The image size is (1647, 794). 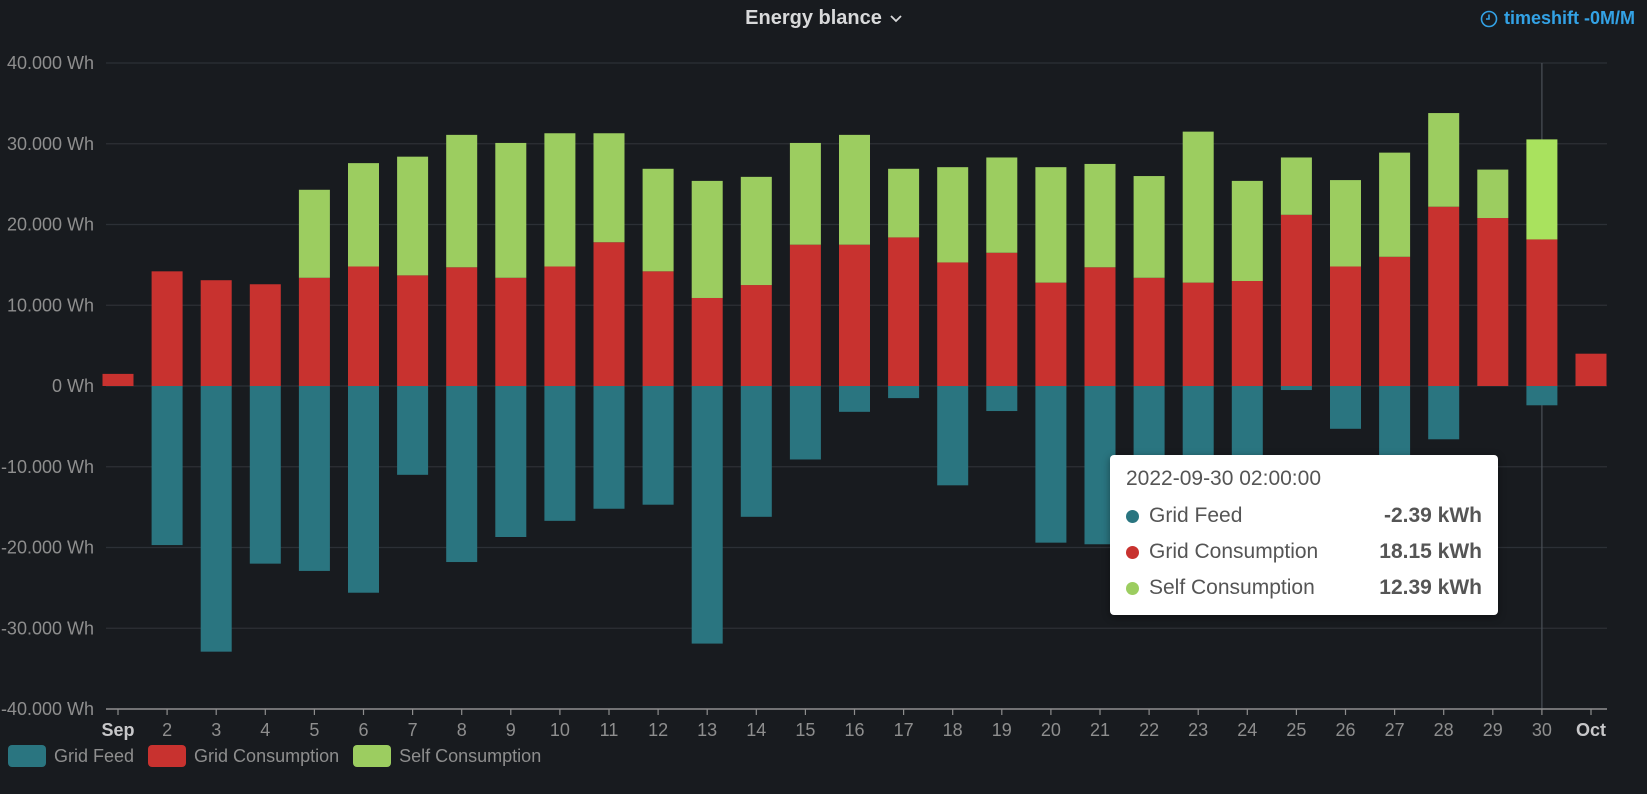 I want to click on x-tick-label: 29, so click(x=1493, y=730).